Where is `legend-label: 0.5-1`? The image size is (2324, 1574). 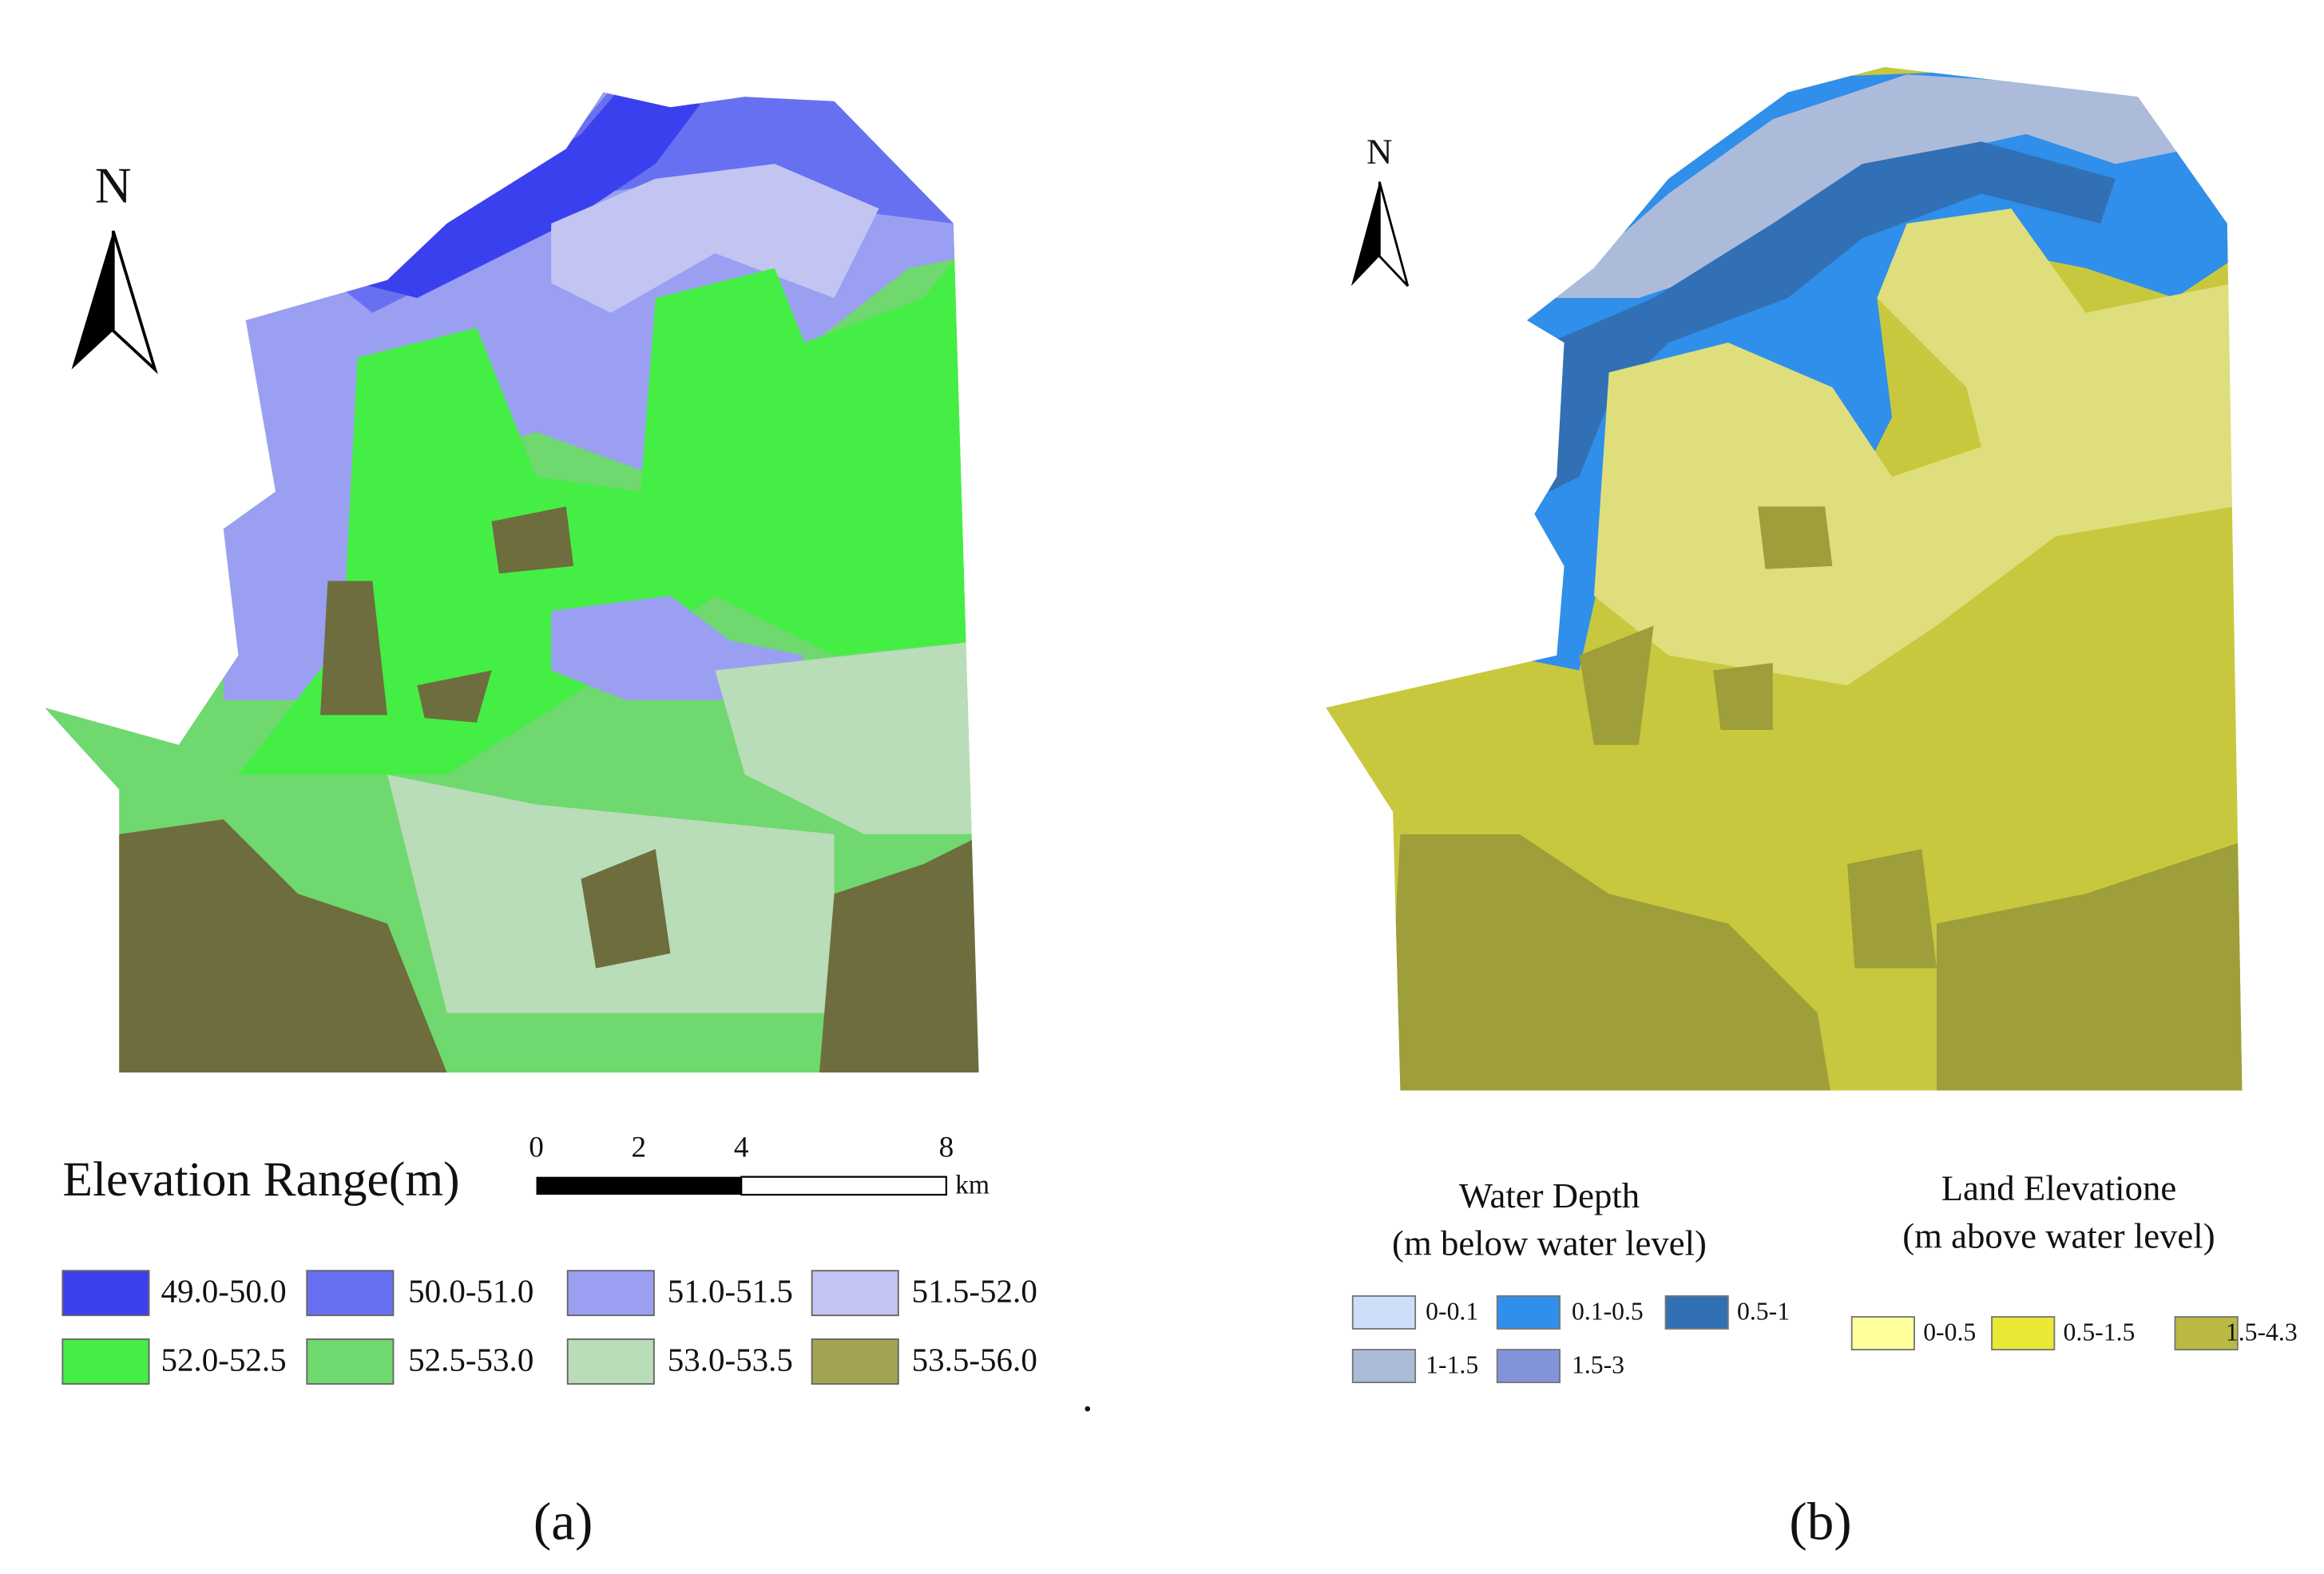
legend-label: 0.5-1 is located at coordinates (1764, 1312).